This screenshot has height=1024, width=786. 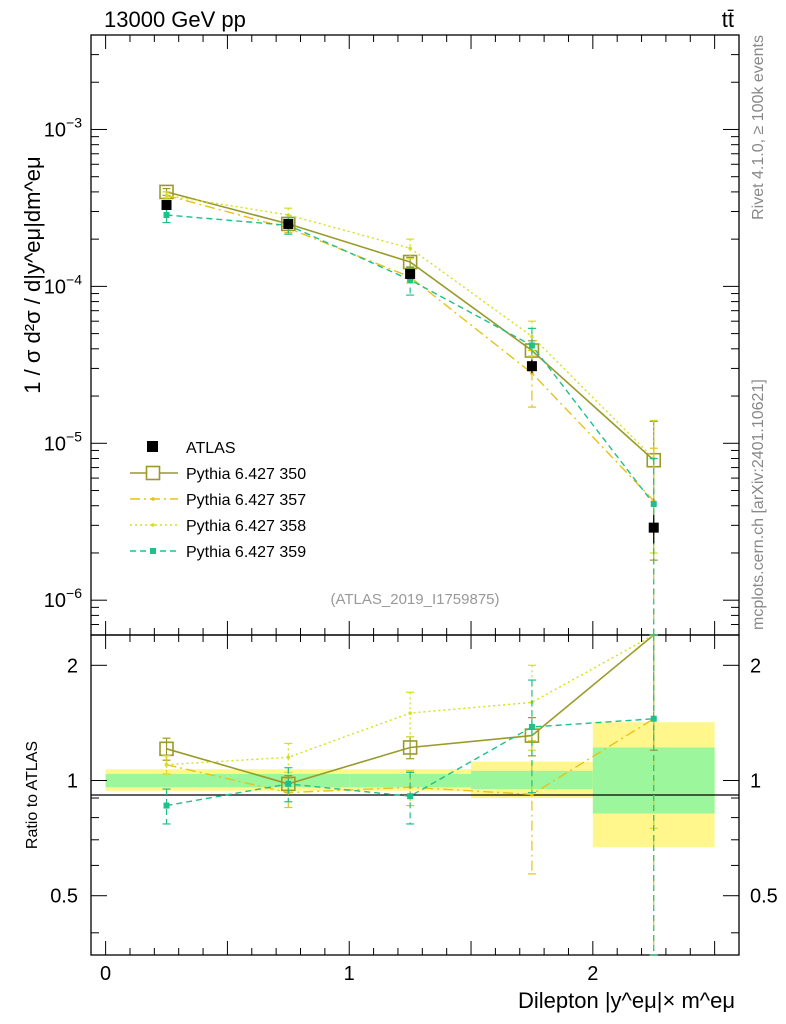 I want to click on x-tick-label: 1, so click(x=349, y=974).